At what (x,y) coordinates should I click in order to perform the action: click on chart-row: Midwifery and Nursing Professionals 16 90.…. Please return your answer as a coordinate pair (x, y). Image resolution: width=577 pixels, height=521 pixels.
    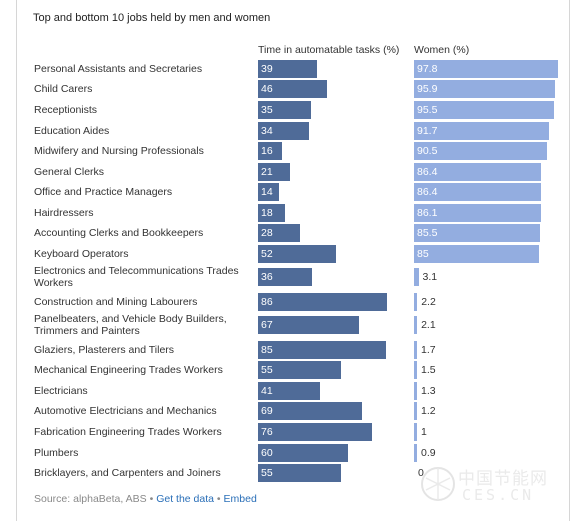
    Looking at the image, I should click on (288, 151).